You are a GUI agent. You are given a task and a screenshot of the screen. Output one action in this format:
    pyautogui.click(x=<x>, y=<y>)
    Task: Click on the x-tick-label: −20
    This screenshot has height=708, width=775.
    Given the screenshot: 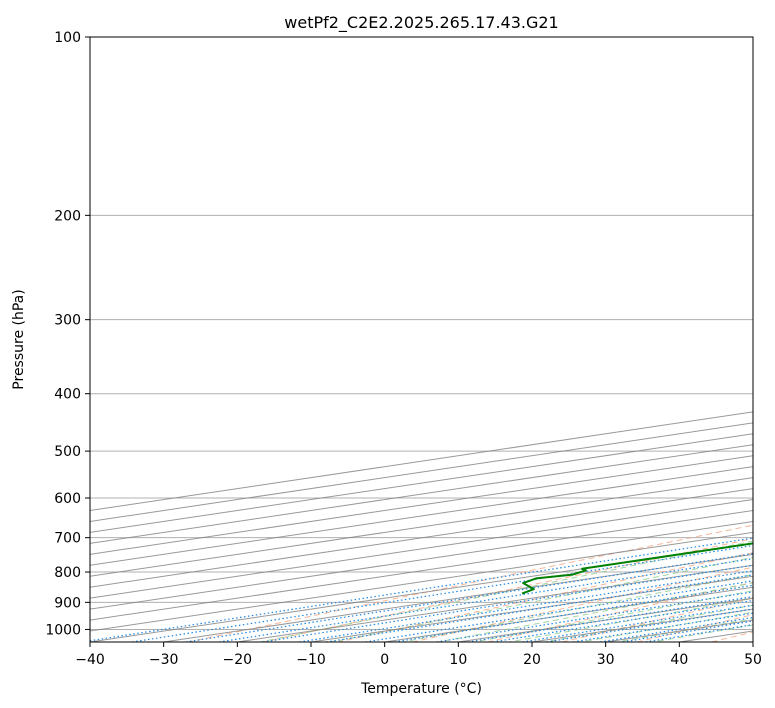 What is the action you would take?
    pyautogui.click(x=238, y=660)
    